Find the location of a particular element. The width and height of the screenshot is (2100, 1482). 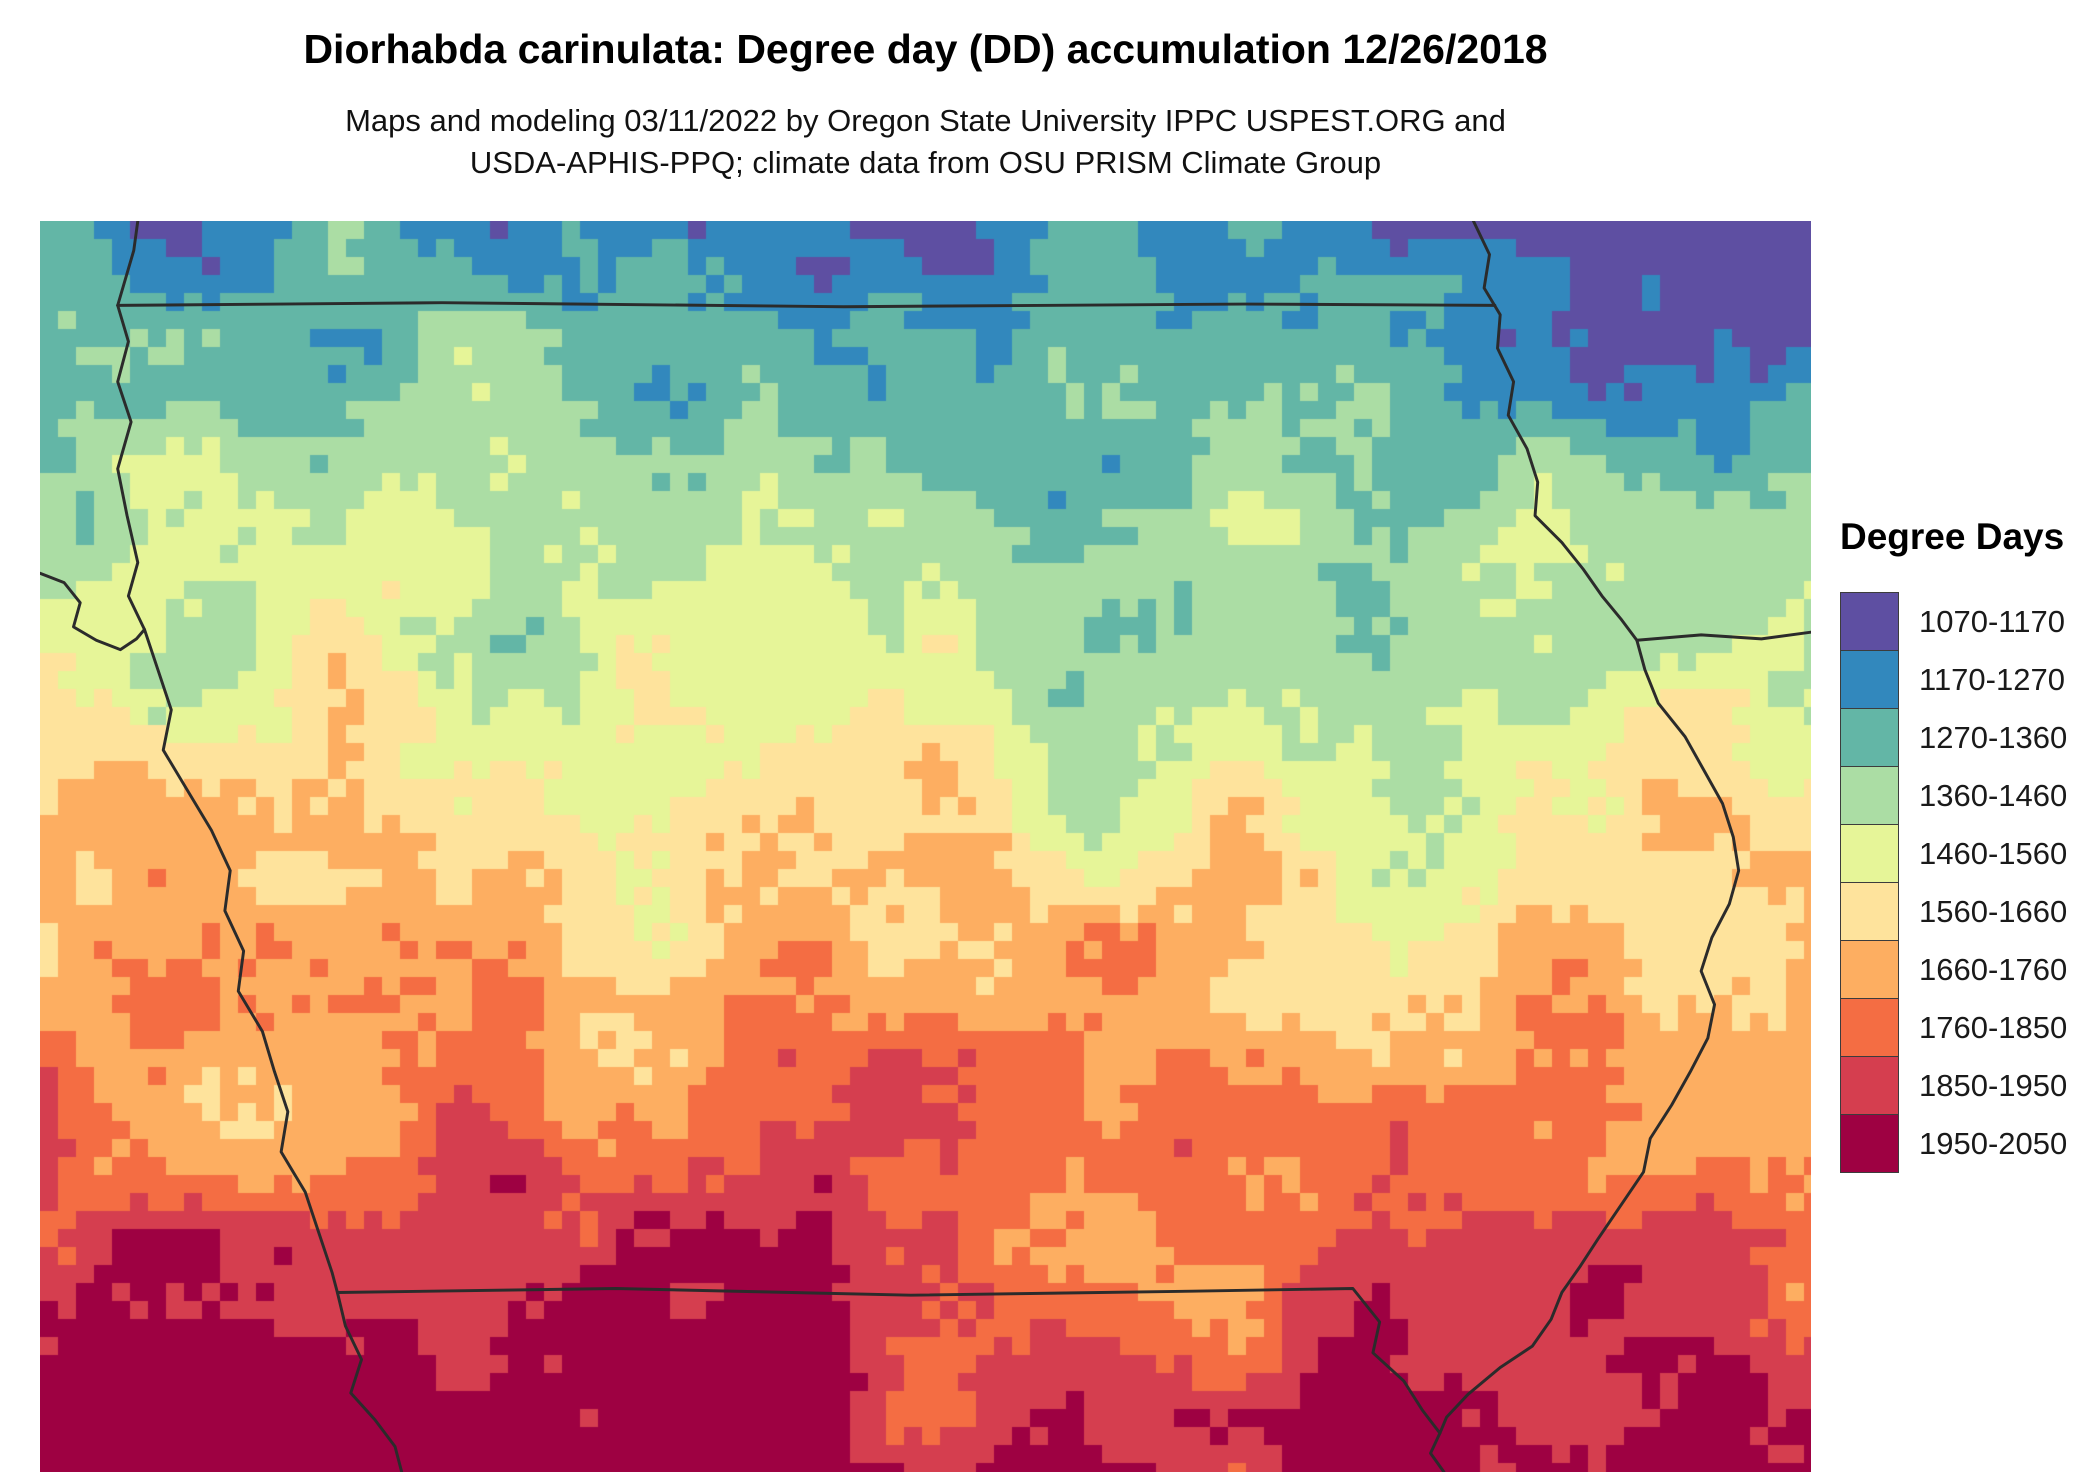

iowa-south-border is located at coordinates (890, 1379).